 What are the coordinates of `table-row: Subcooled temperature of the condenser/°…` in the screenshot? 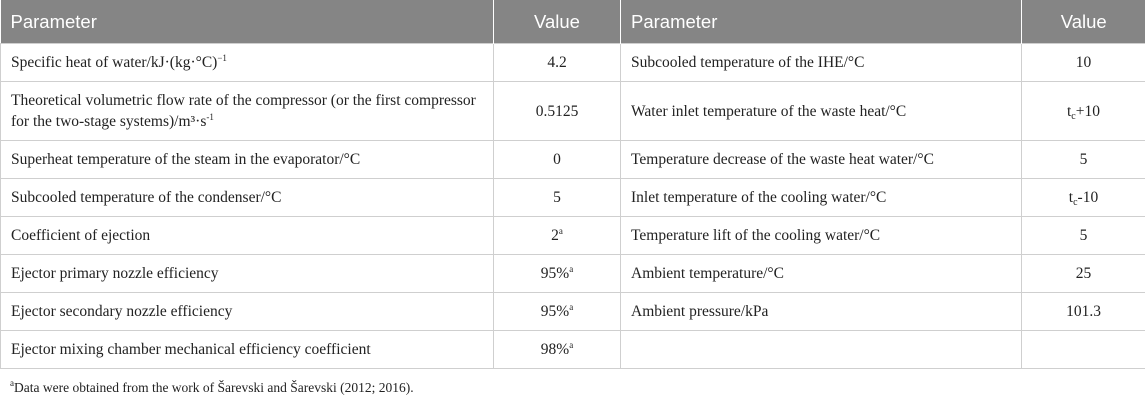 It's located at (572, 197).